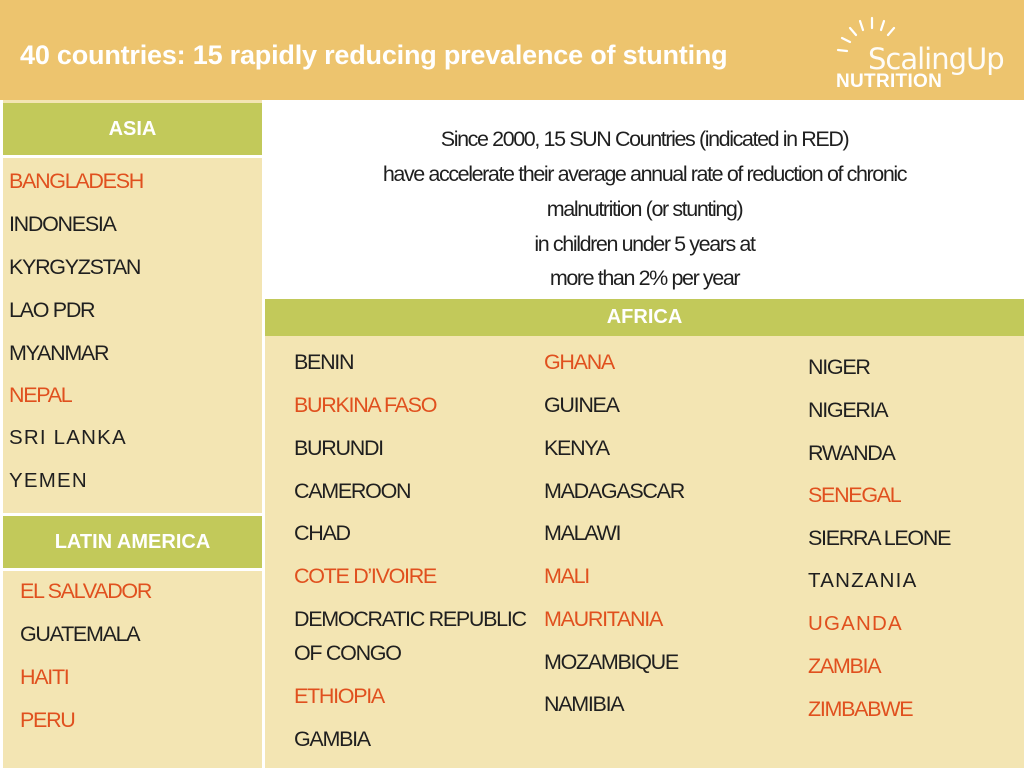 The height and width of the screenshot is (768, 1024). Describe the element at coordinates (353, 491) in the screenshot. I see `list-item: CAMEROON` at that location.